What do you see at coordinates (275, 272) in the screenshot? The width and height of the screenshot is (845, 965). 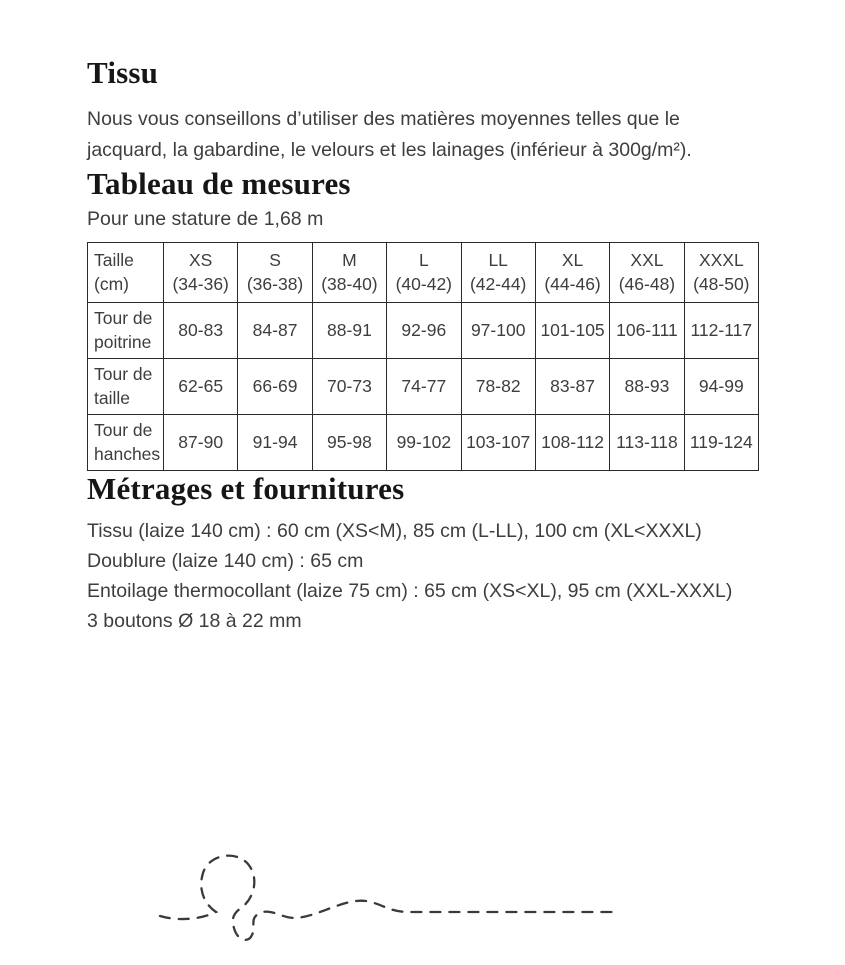 I see `size-header-s: S (36-38)` at bounding box center [275, 272].